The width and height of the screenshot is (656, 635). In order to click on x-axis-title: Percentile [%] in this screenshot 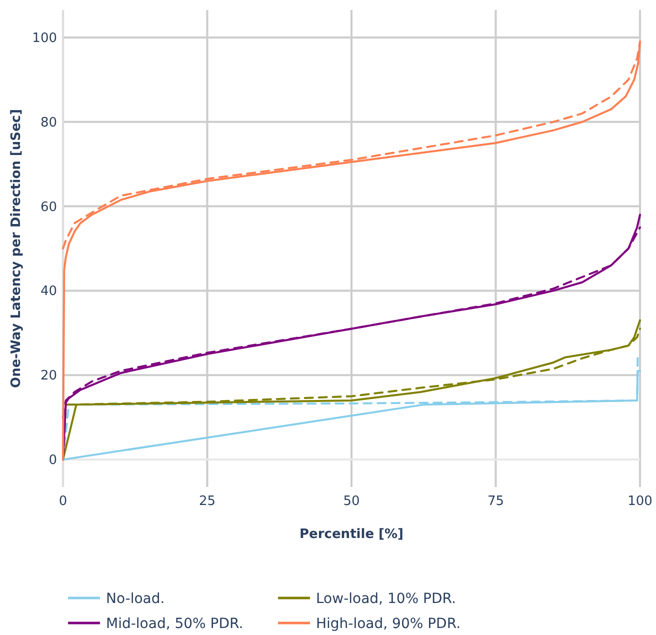, I will do `click(352, 534)`.